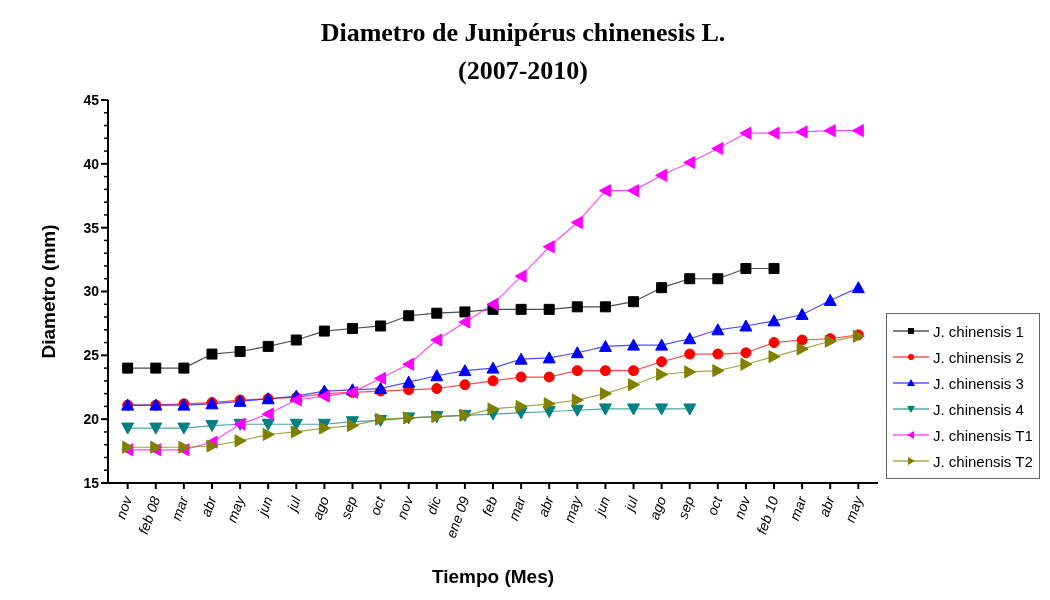 The width and height of the screenshot is (1050, 600). Describe the element at coordinates (149, 515) in the screenshot. I see `x-tick-label: feb 08` at that location.